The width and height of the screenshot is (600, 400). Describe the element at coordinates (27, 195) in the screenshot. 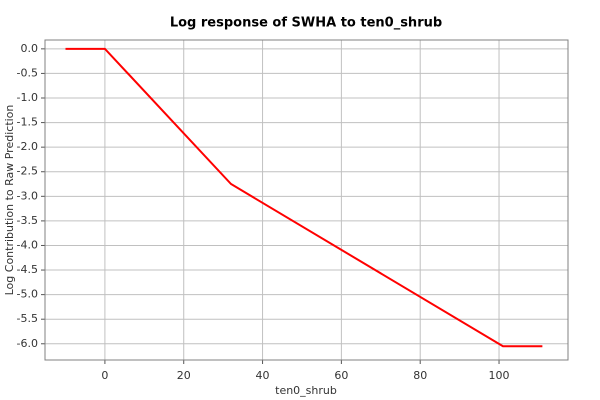

I see `y-tick-label: -3.0` at that location.